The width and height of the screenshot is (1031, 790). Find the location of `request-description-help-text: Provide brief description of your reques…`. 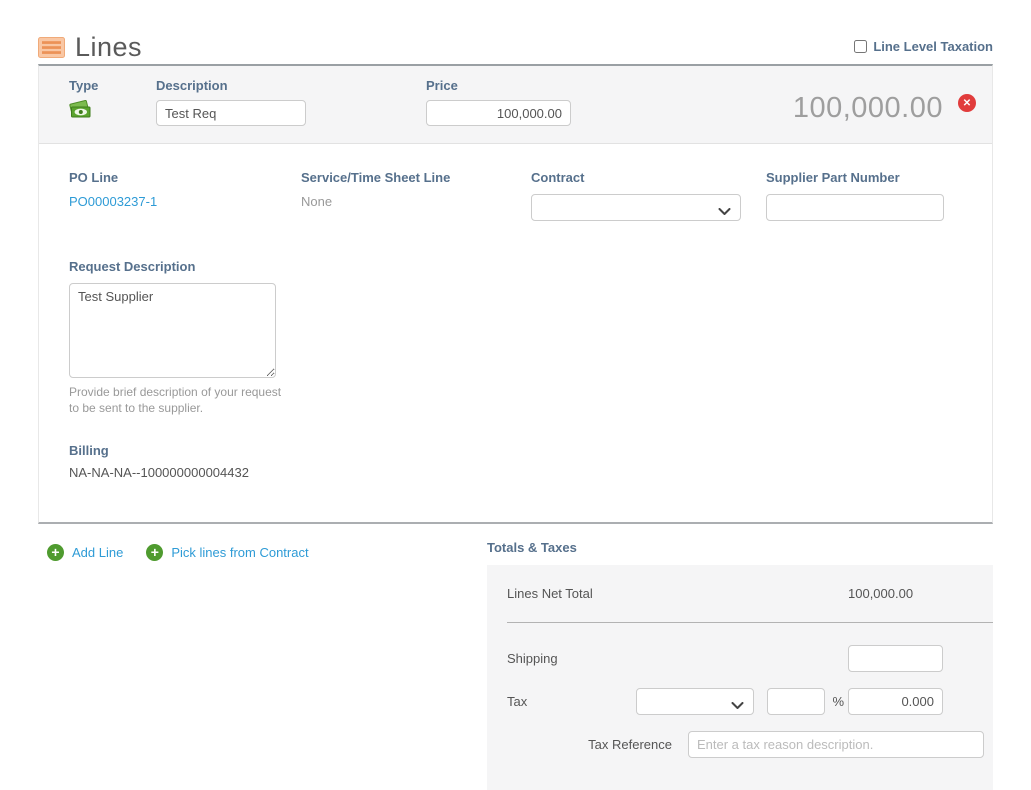

request-description-help-text: Provide brief description of your reques… is located at coordinates (175, 400).